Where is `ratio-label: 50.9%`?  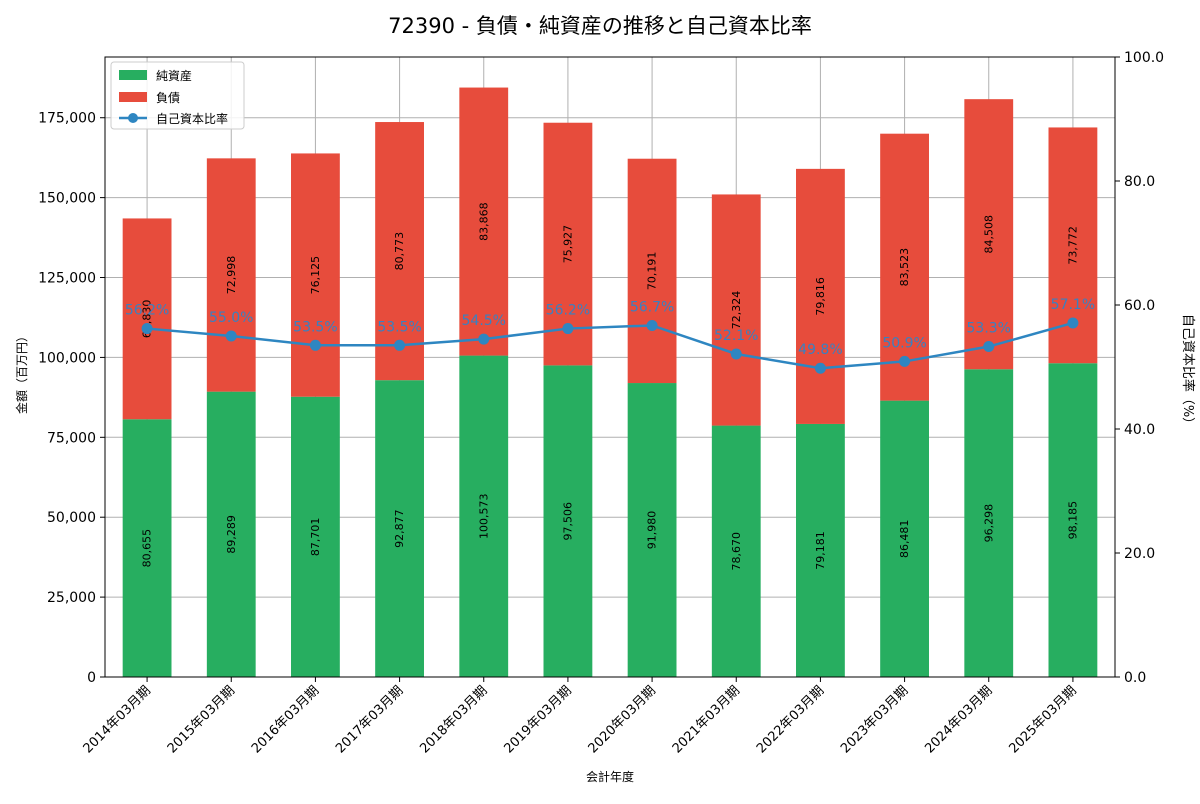 ratio-label: 50.9% is located at coordinates (904, 343).